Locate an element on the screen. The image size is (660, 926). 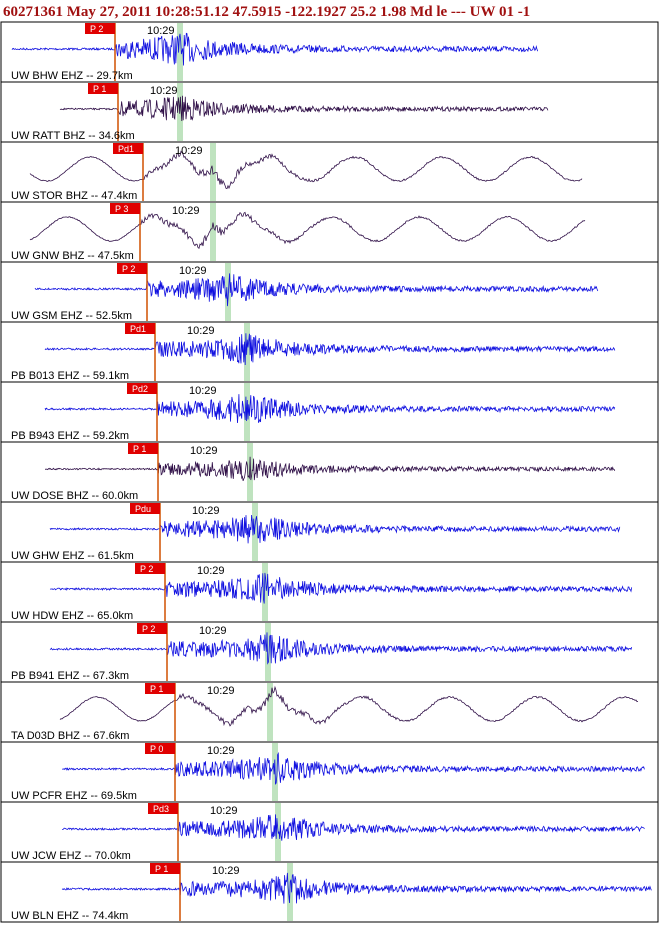
station-label: UW RATT BHZ -- 34.6km is located at coordinates (73, 136).